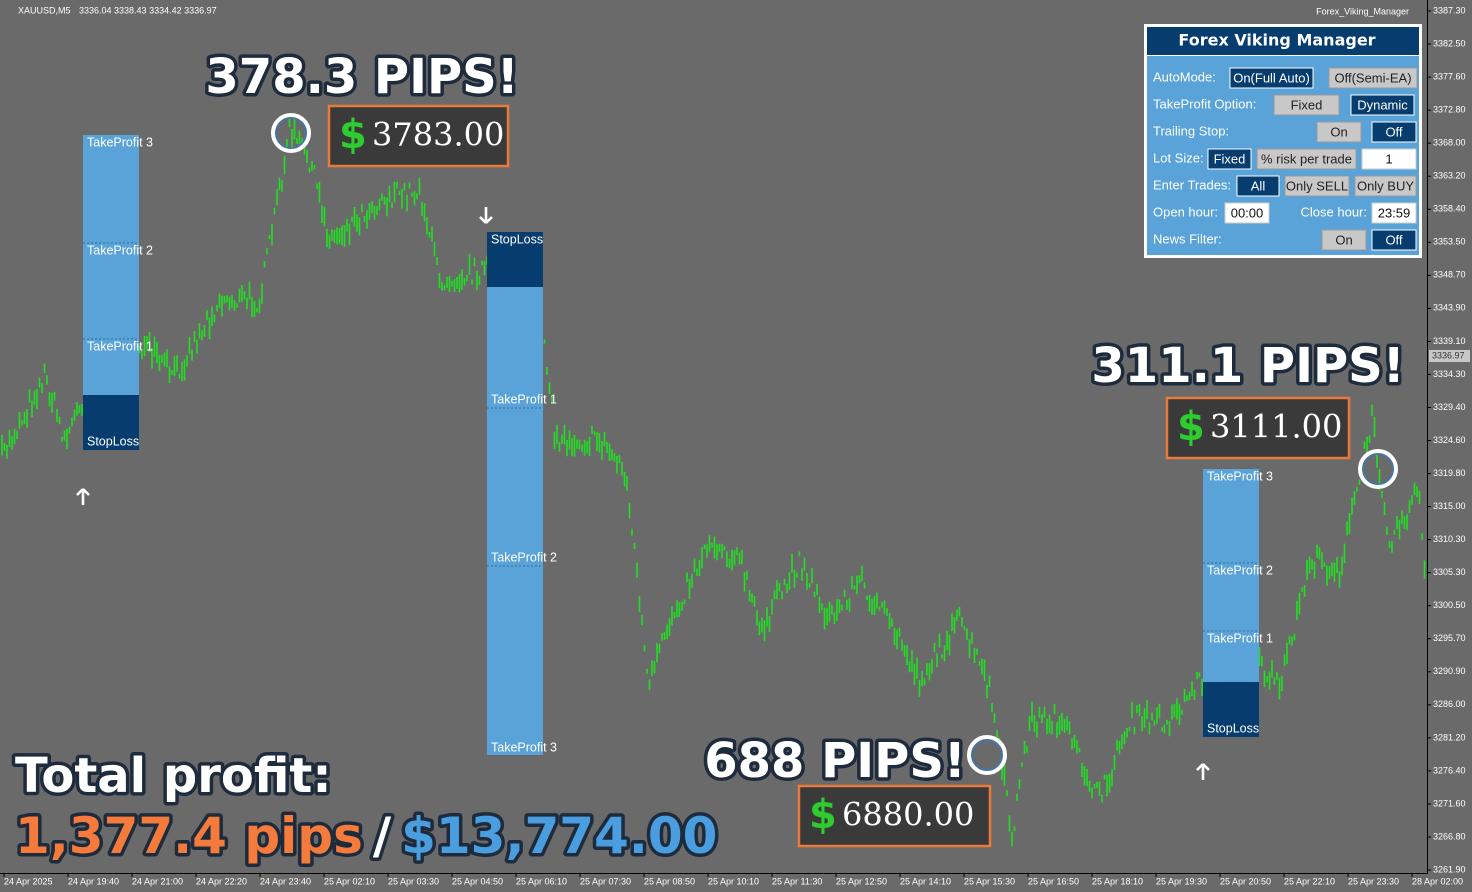 The height and width of the screenshot is (892, 1472). What do you see at coordinates (1178, 157) in the screenshot?
I see `option-label: Lot Size:` at bounding box center [1178, 157].